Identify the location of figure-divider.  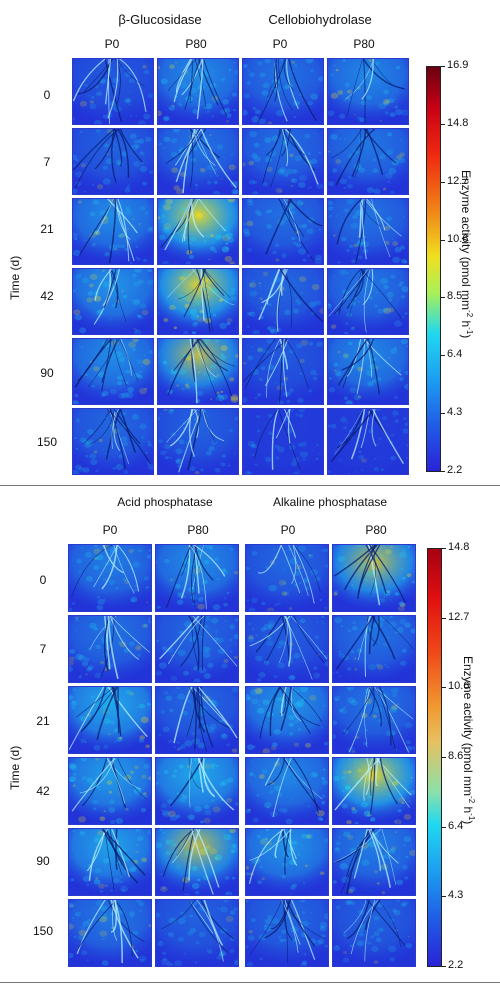
(250, 485).